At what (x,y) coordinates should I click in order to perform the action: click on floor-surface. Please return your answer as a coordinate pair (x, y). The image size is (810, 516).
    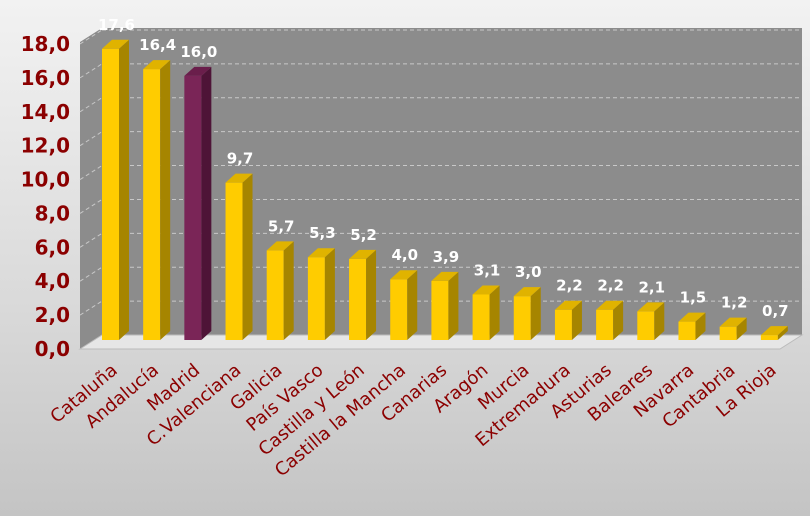
    Looking at the image, I should click on (441, 342).